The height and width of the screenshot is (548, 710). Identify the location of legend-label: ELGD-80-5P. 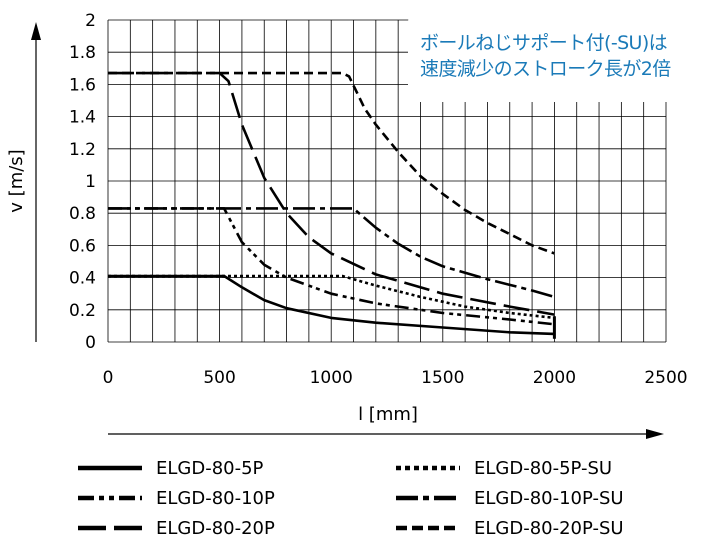
(210, 468).